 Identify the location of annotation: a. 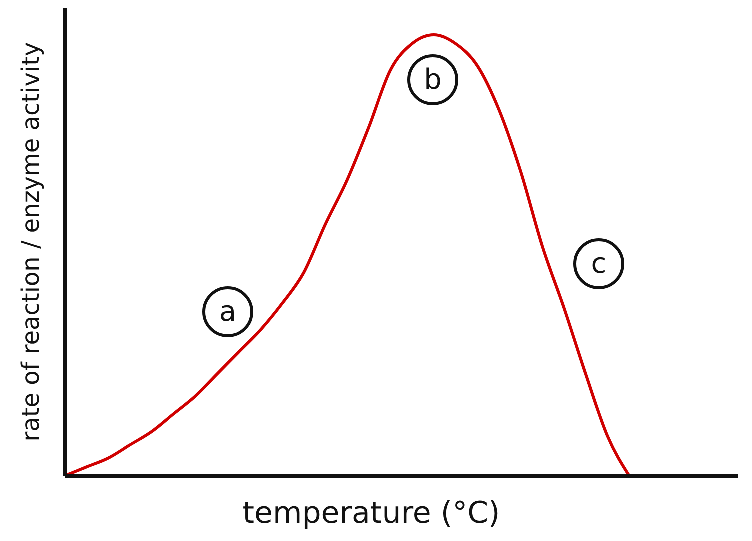
(228, 311).